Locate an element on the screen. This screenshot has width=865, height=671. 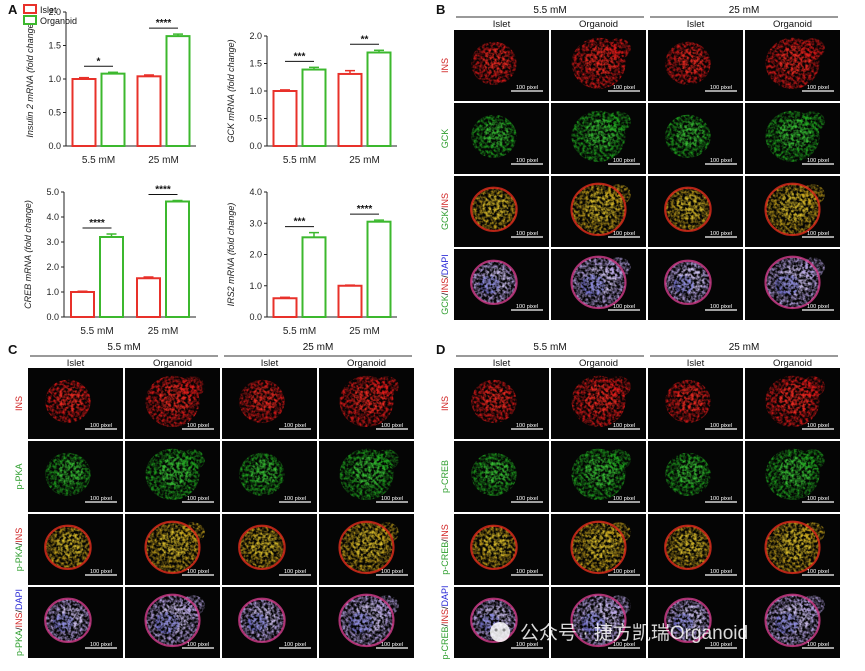
wechat-icon-dot is located at coordinates (504, 630).